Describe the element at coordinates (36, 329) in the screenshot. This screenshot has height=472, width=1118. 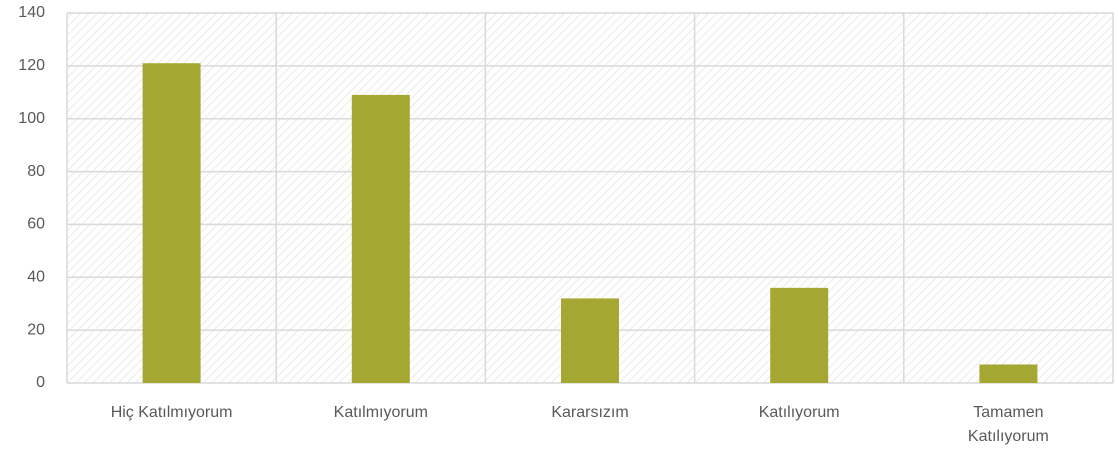
I see `y-tick-label: 20` at that location.